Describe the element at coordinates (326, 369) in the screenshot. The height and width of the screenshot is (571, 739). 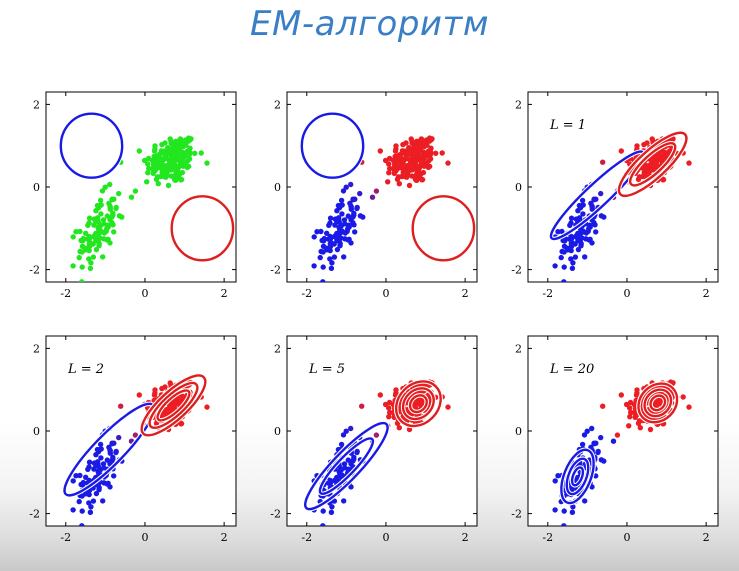
I see `iteration-label: L = 5` at that location.